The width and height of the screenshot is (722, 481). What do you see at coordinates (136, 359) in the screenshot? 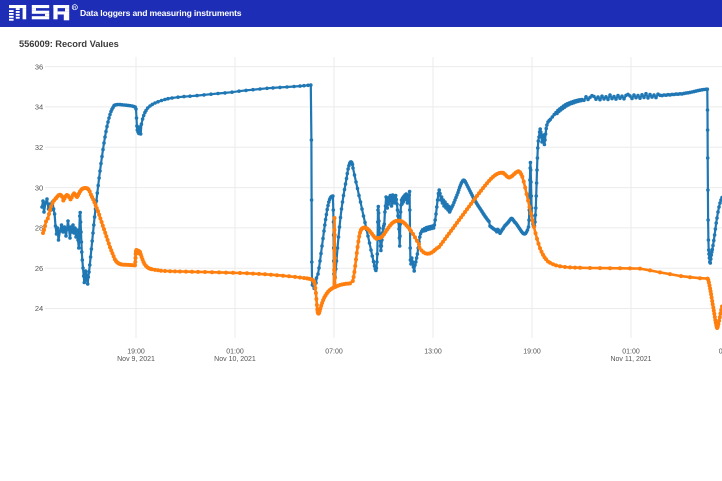
I see `svg-text: Nov 9, 2021` at bounding box center [136, 359].